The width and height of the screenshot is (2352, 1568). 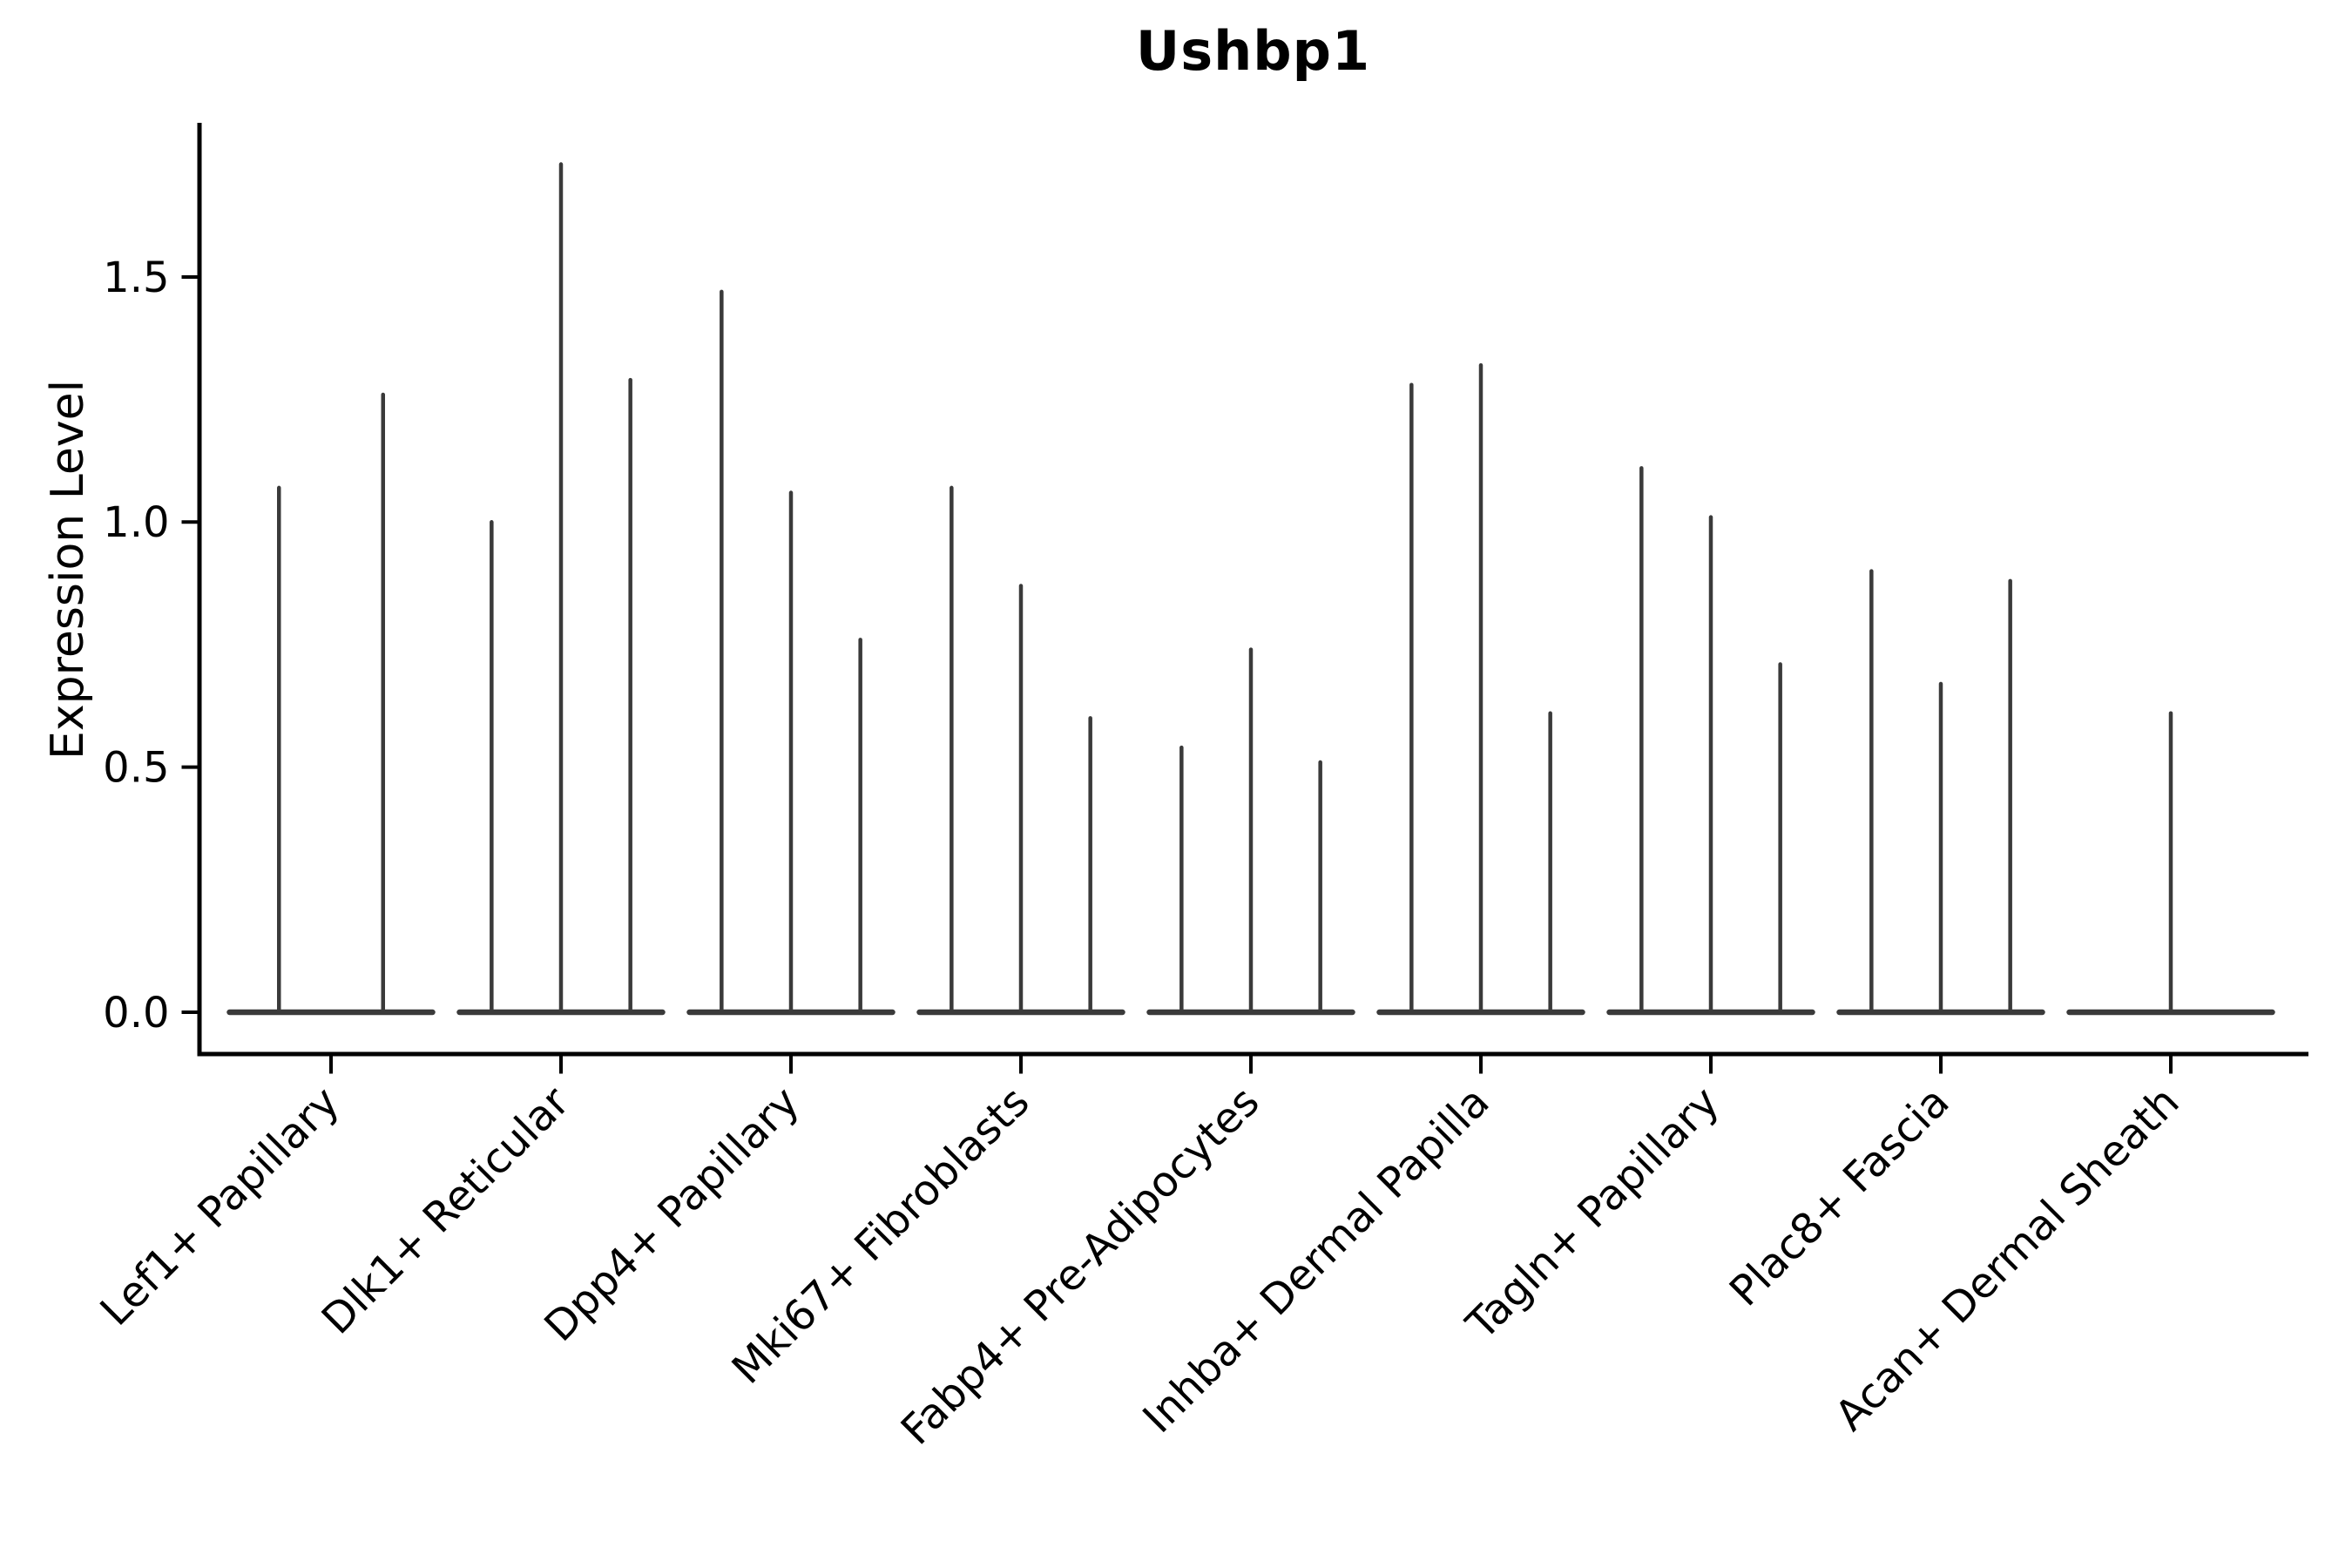 What do you see at coordinates (1253, 51) in the screenshot?
I see `plot-title: Ushbp1` at bounding box center [1253, 51].